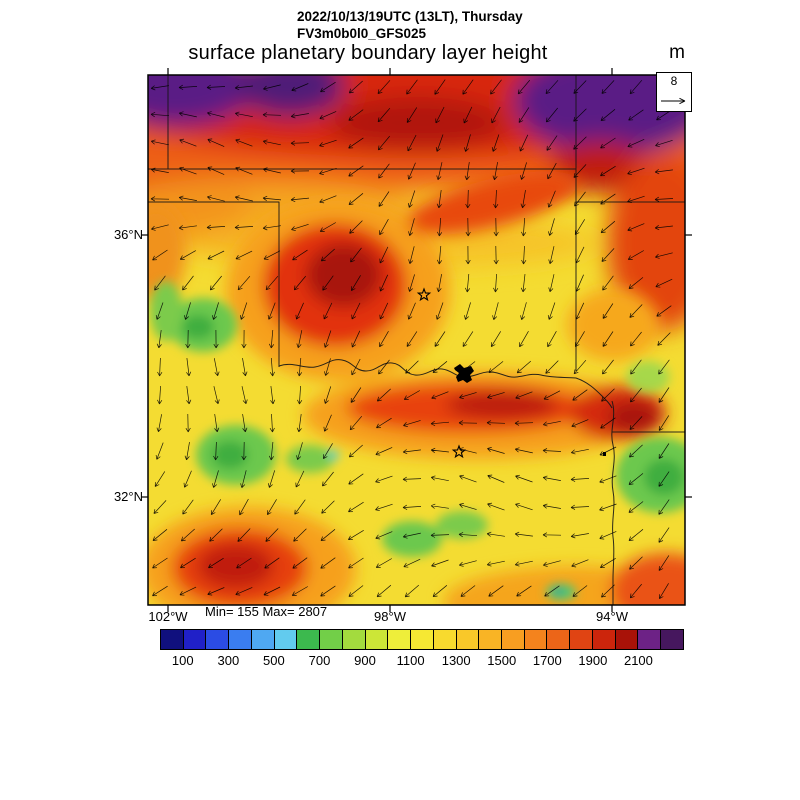 The image size is (800, 800). I want to click on wind-reference-arrow-icon, so click(673, 101).